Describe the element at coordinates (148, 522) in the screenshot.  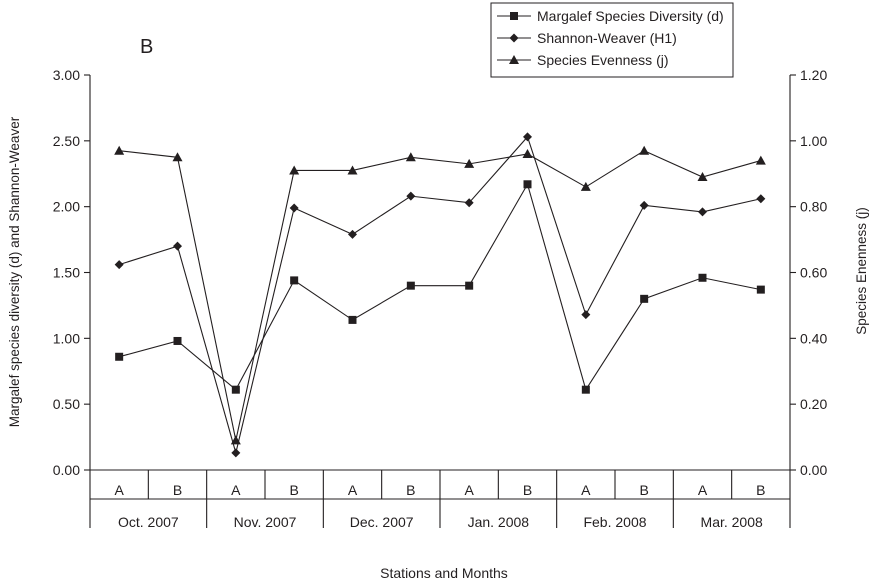
I see `group-label: Oct. 2007` at that location.